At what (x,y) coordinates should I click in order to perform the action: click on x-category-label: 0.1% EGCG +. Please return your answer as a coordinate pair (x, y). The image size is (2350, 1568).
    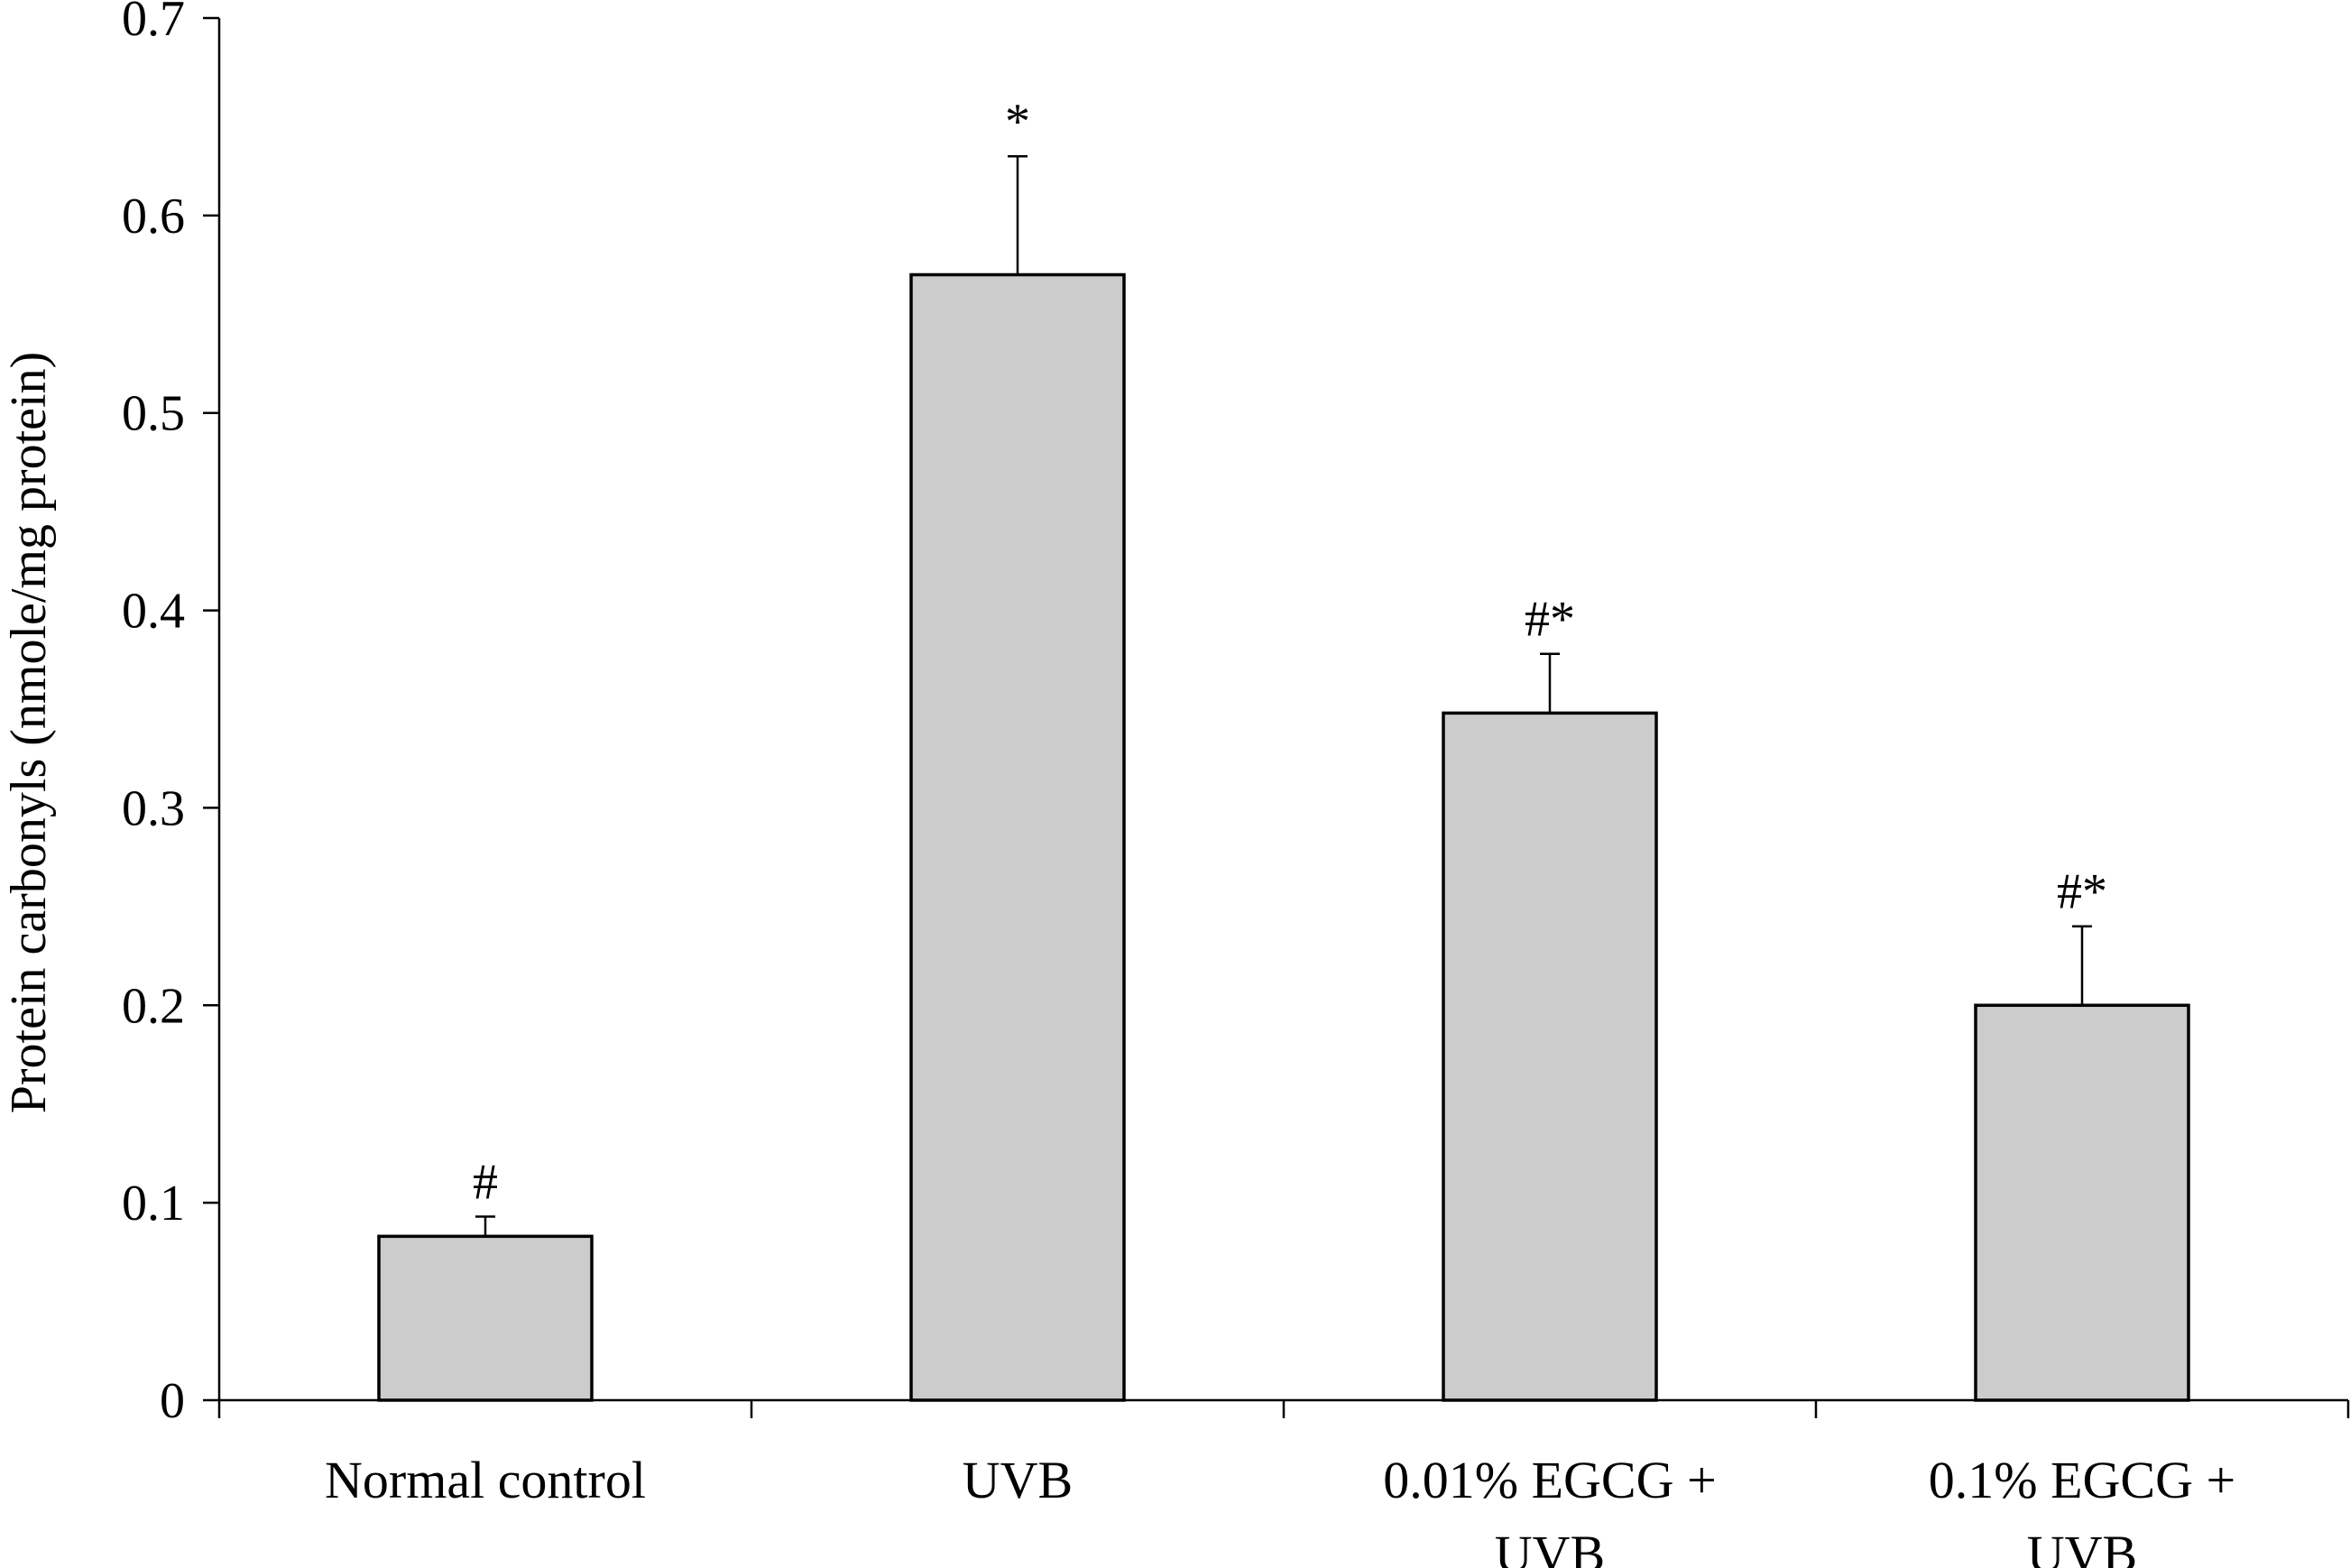
    Looking at the image, I should click on (2082, 1480).